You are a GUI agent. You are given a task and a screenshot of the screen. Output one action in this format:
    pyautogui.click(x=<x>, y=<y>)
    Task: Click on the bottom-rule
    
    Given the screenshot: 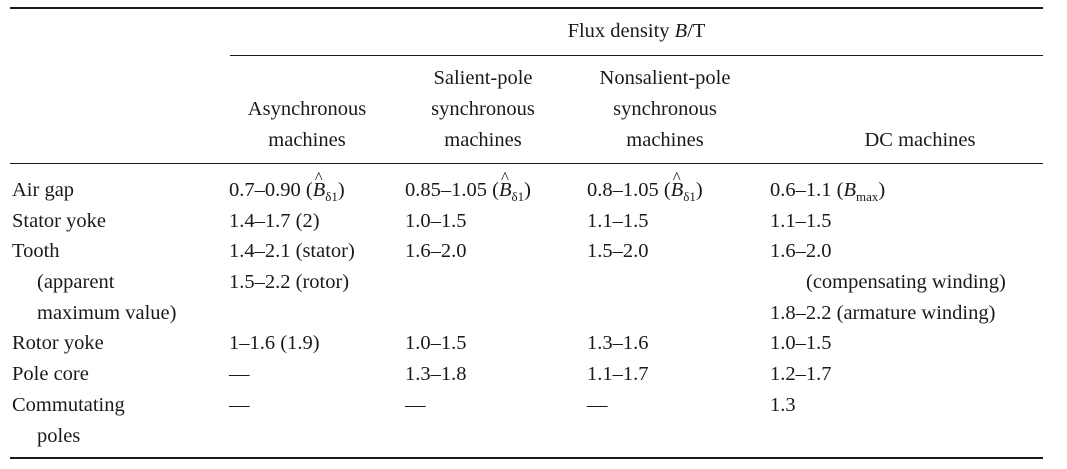 What is the action you would take?
    pyautogui.click(x=526, y=458)
    